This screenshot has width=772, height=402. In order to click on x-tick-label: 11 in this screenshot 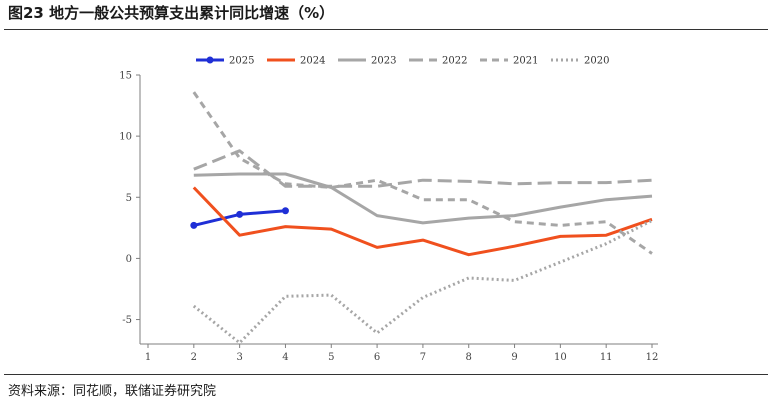, I will do `click(606, 357)`.